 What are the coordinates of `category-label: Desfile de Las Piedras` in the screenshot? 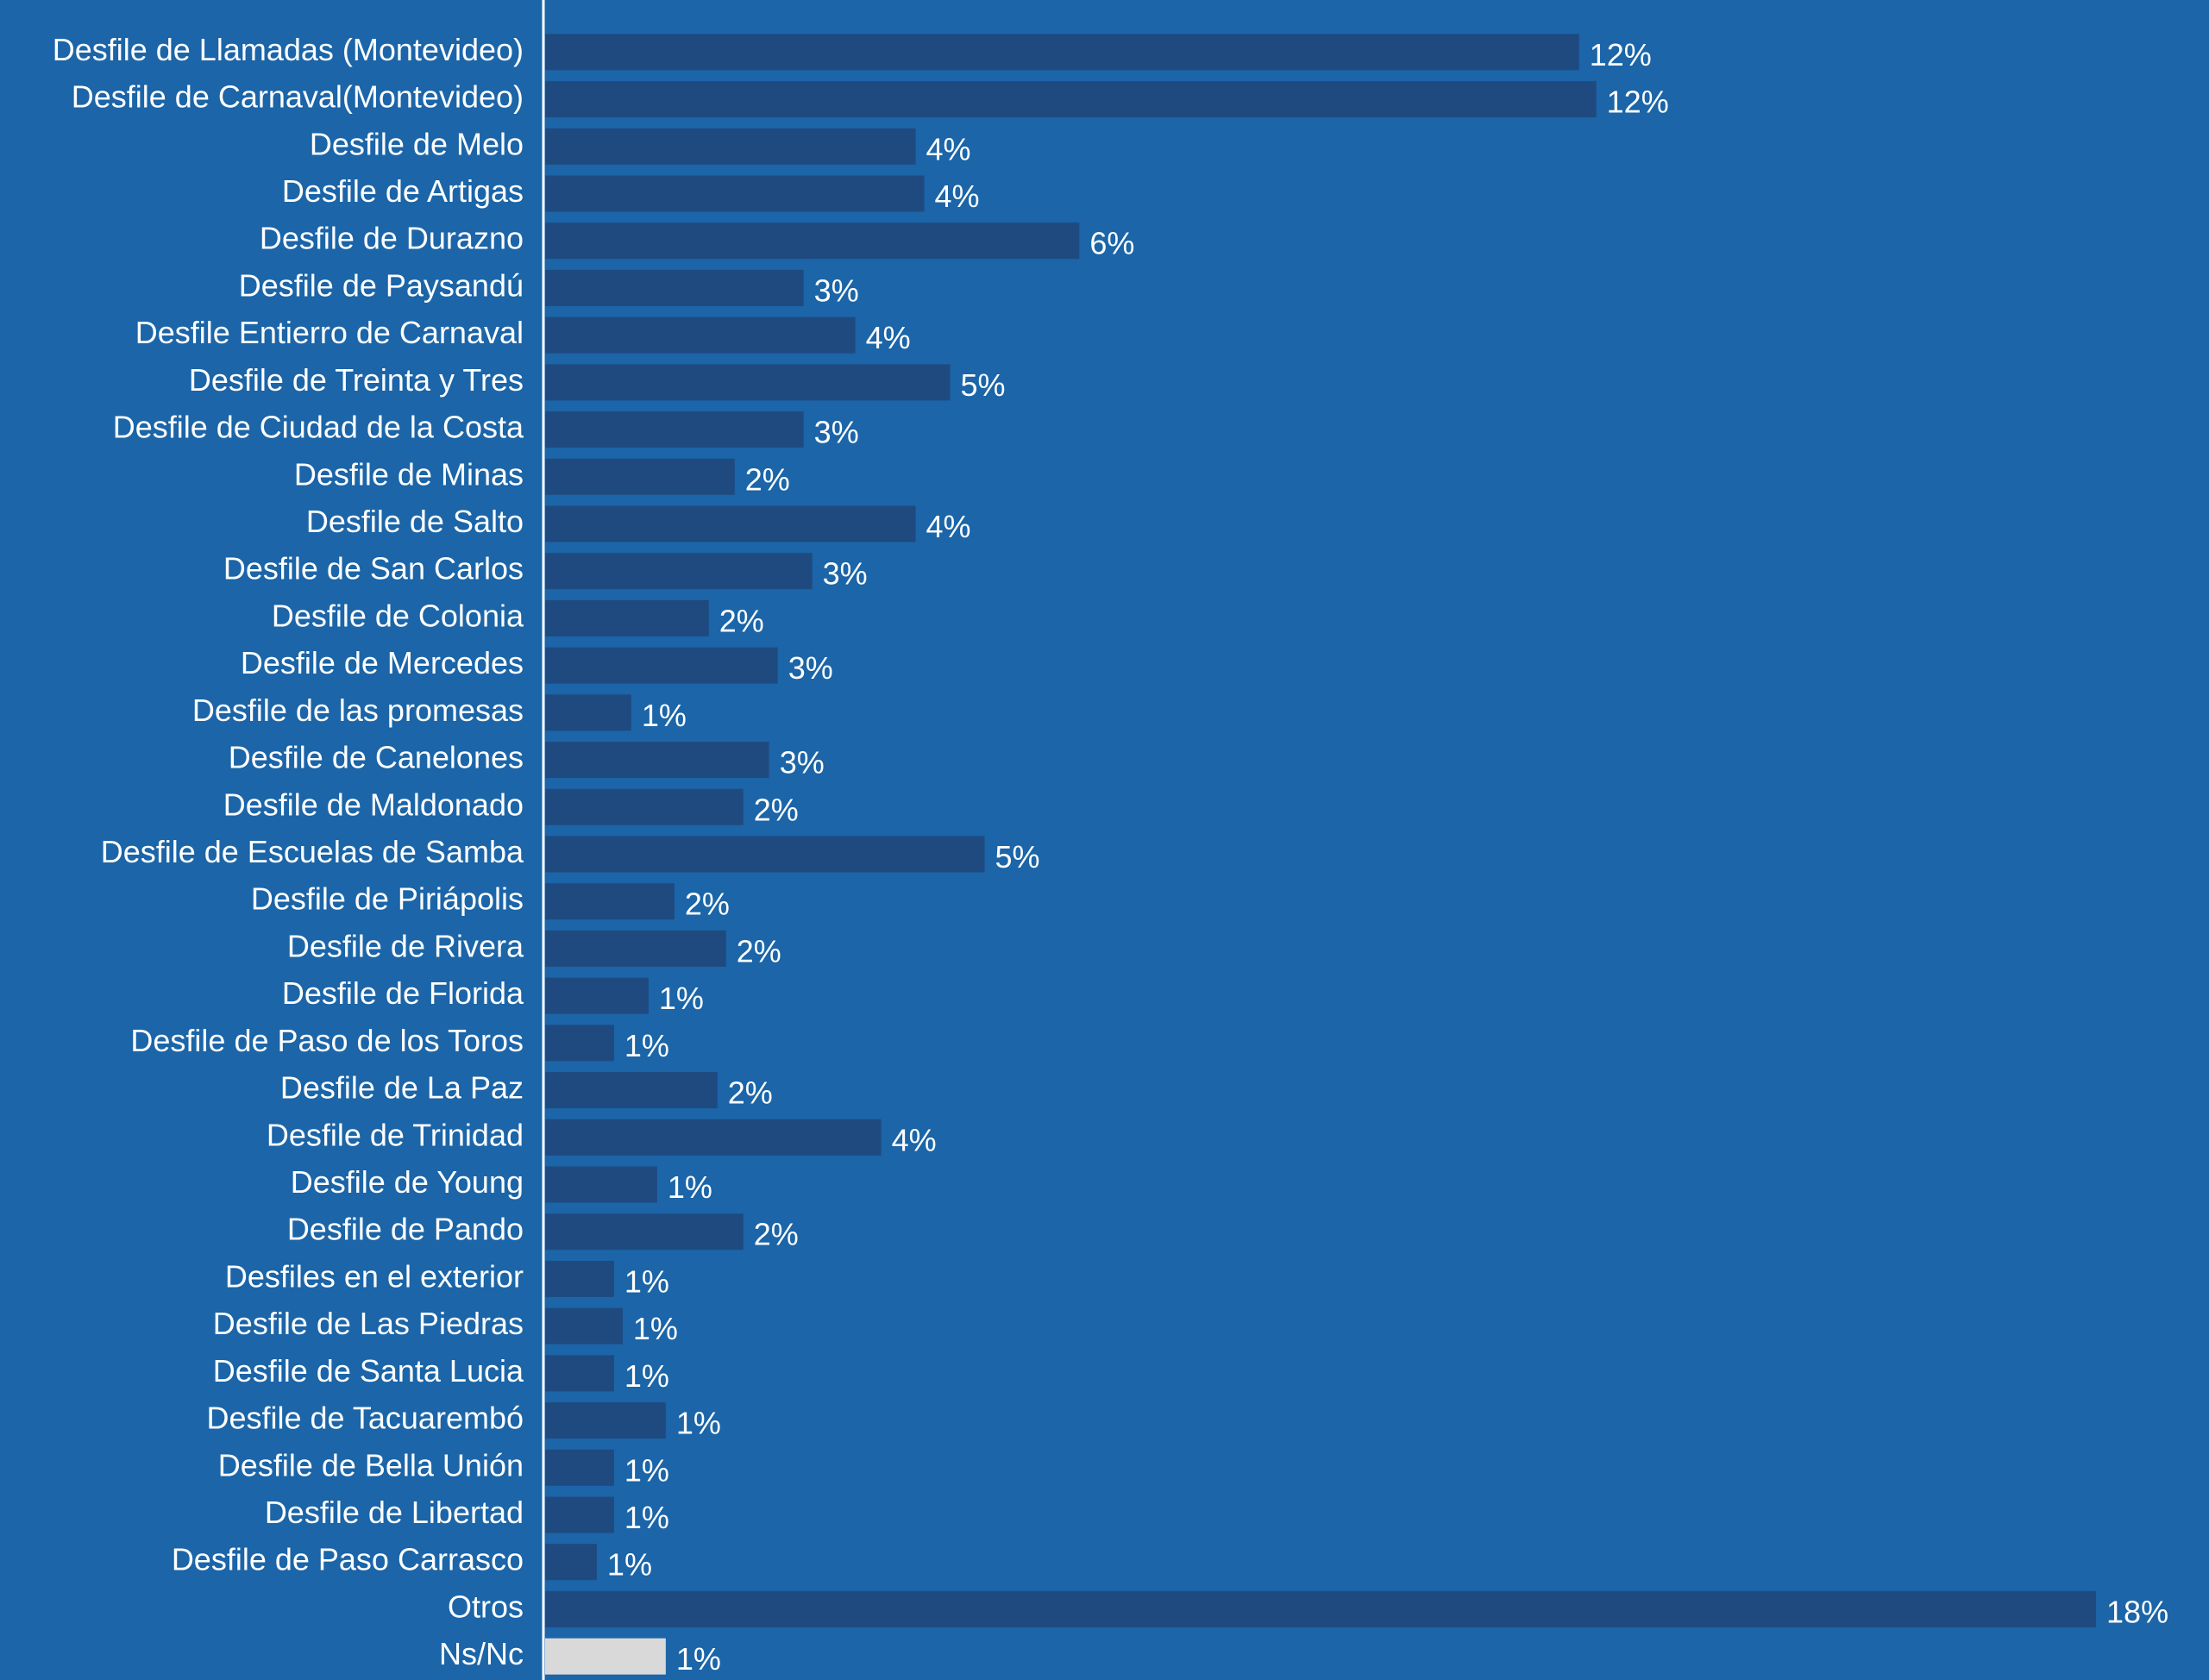 It's located at (368, 1324).